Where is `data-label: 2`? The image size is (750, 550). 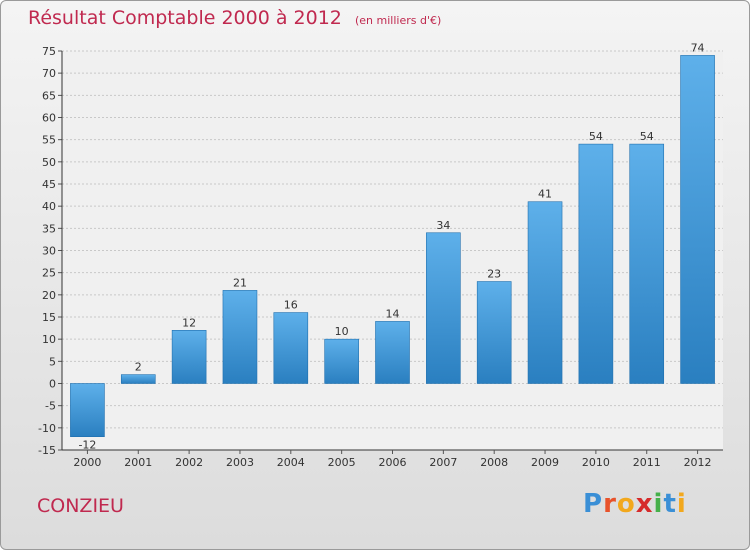 data-label: 2 is located at coordinates (138, 367).